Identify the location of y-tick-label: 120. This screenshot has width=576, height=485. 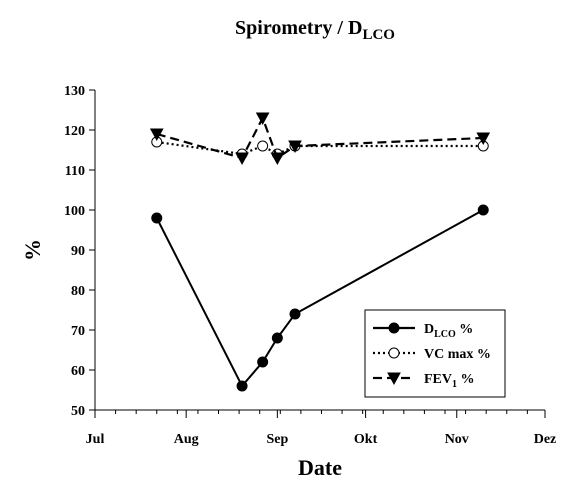
(74, 131).